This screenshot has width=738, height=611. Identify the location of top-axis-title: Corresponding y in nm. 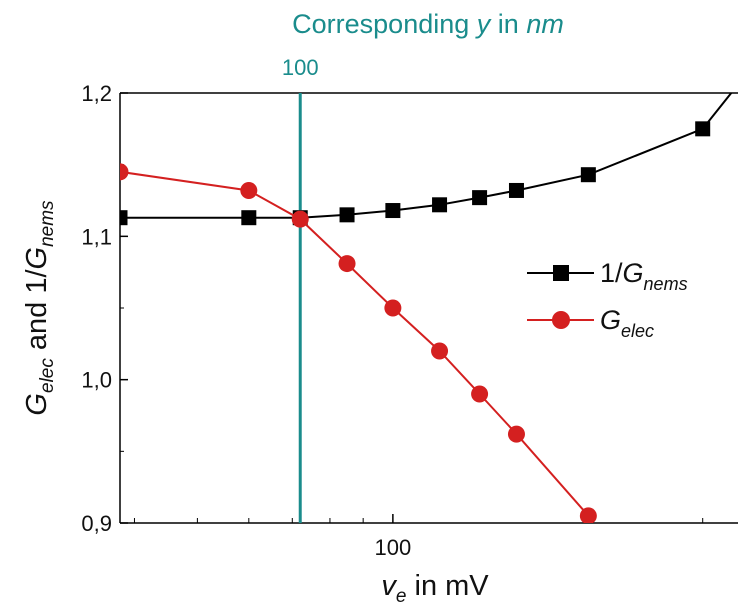
(428, 24).